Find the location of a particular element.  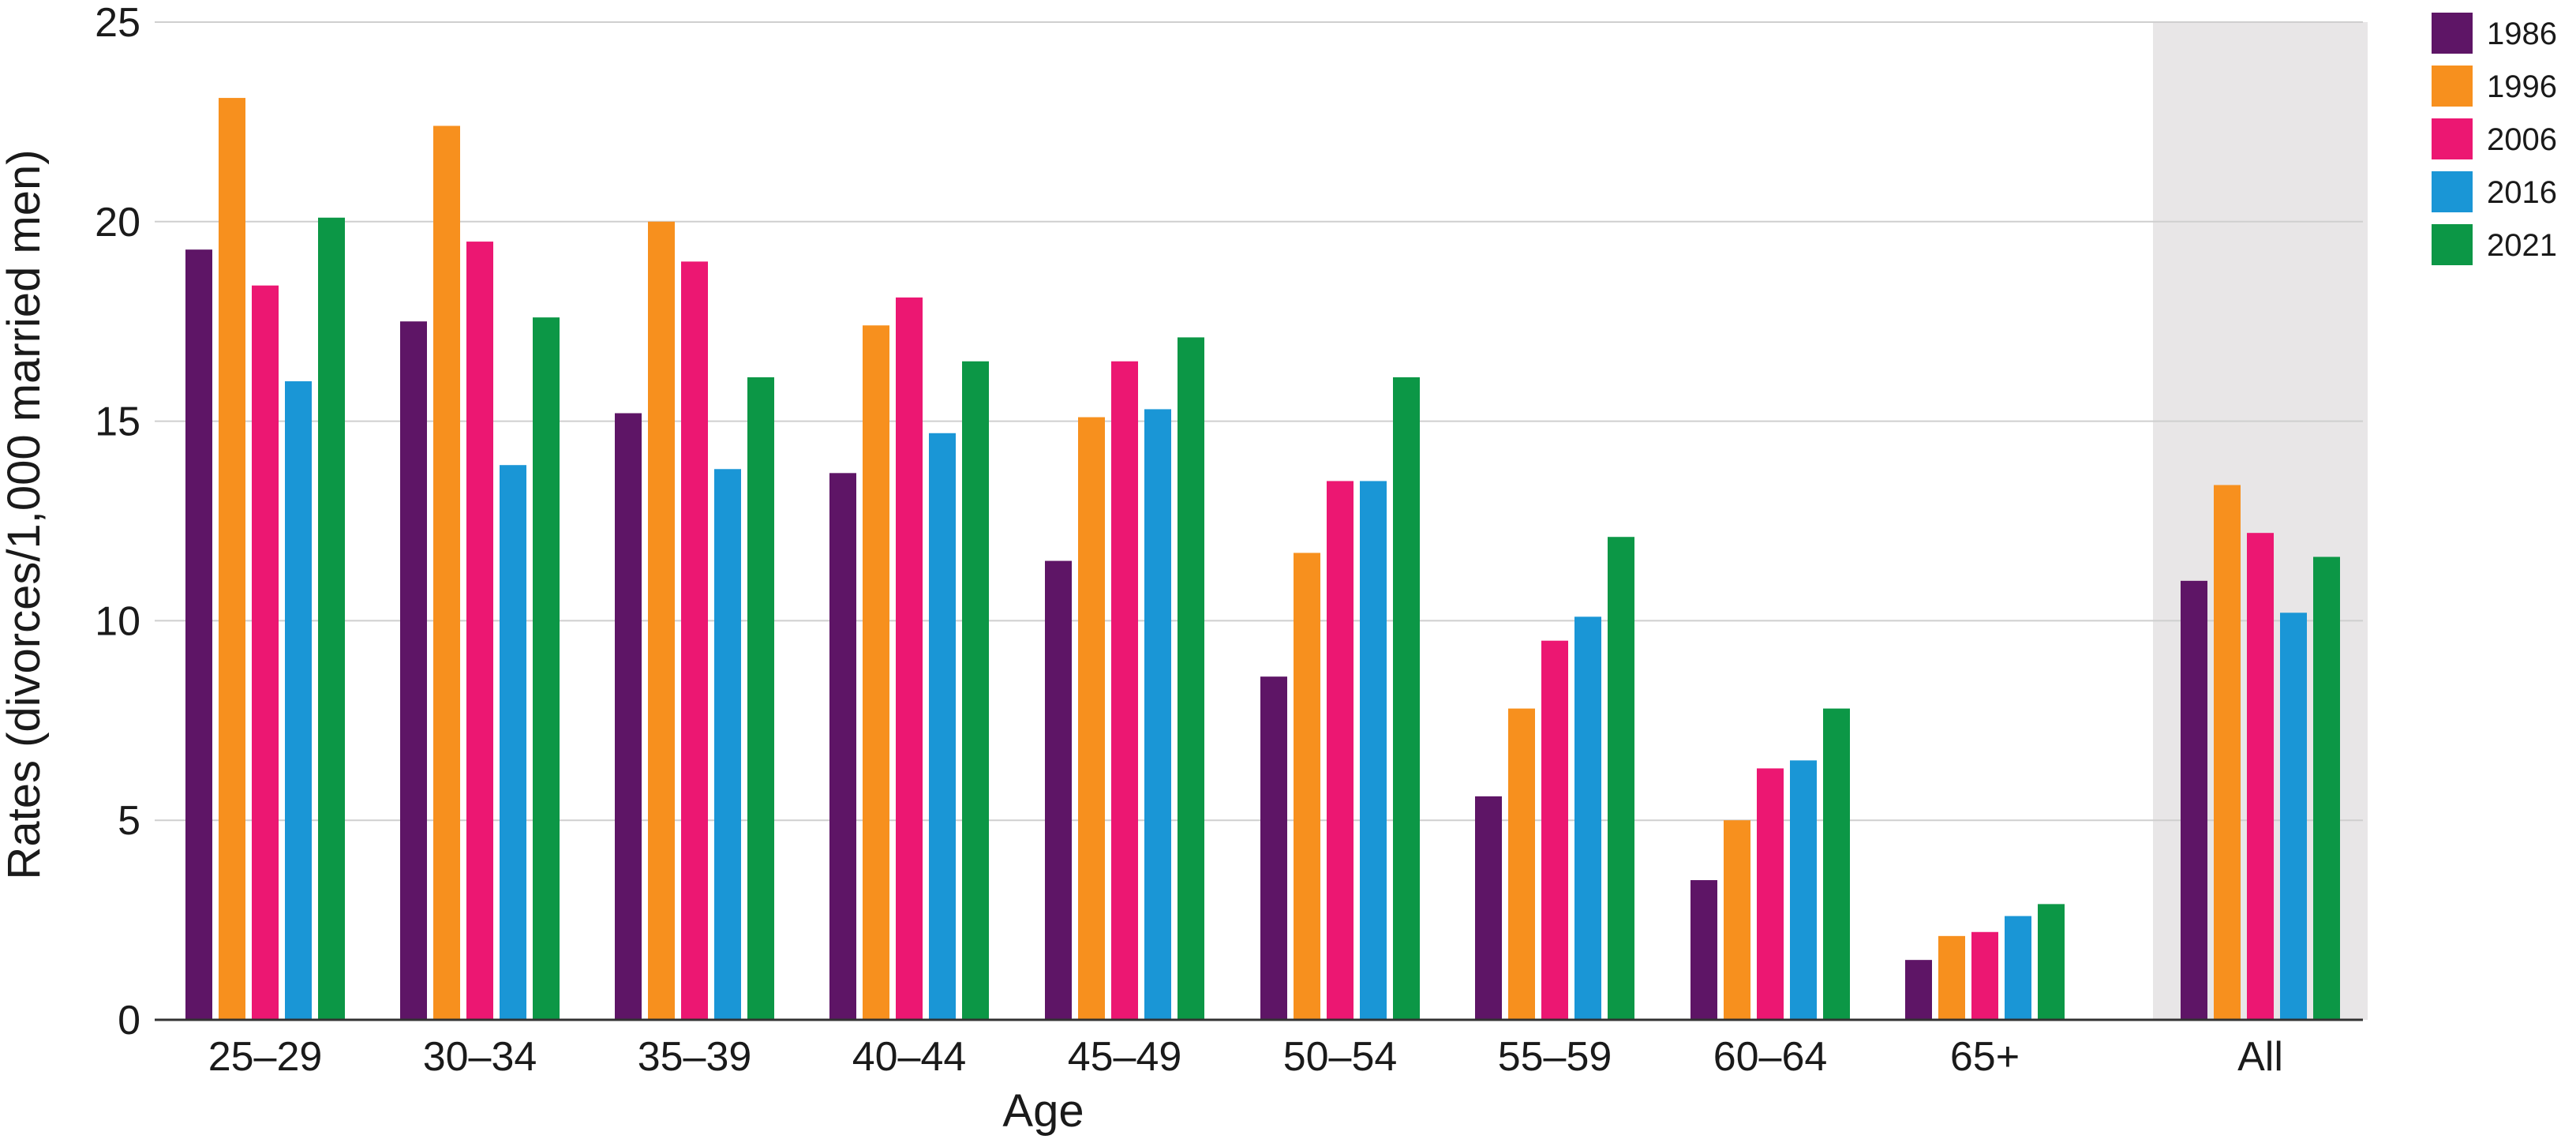

legend-label: 1996 is located at coordinates (2522, 86).